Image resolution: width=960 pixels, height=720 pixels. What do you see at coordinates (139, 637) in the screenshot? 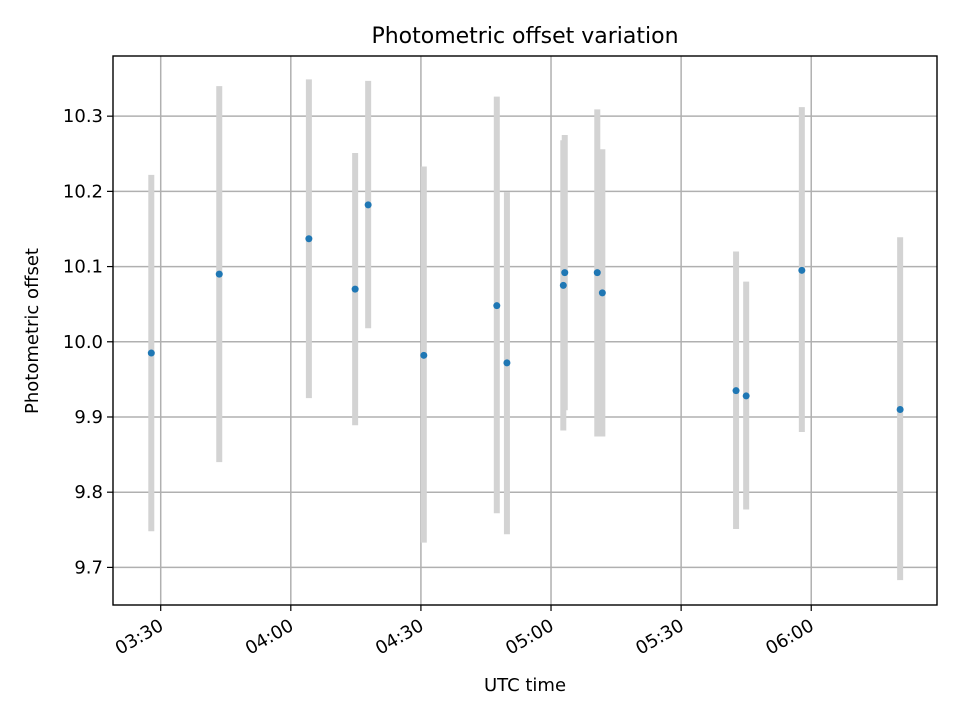
I see `x-tick-label: 03:30` at bounding box center [139, 637].